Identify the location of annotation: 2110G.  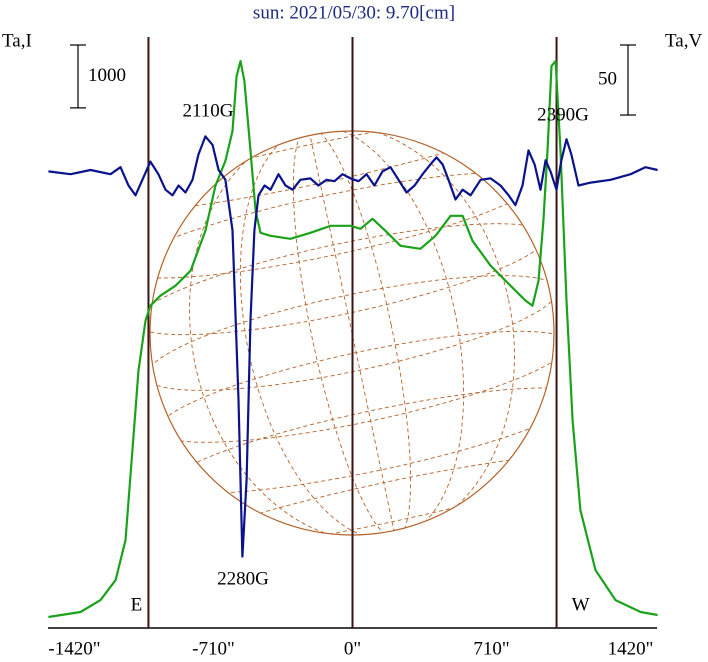
(207, 110).